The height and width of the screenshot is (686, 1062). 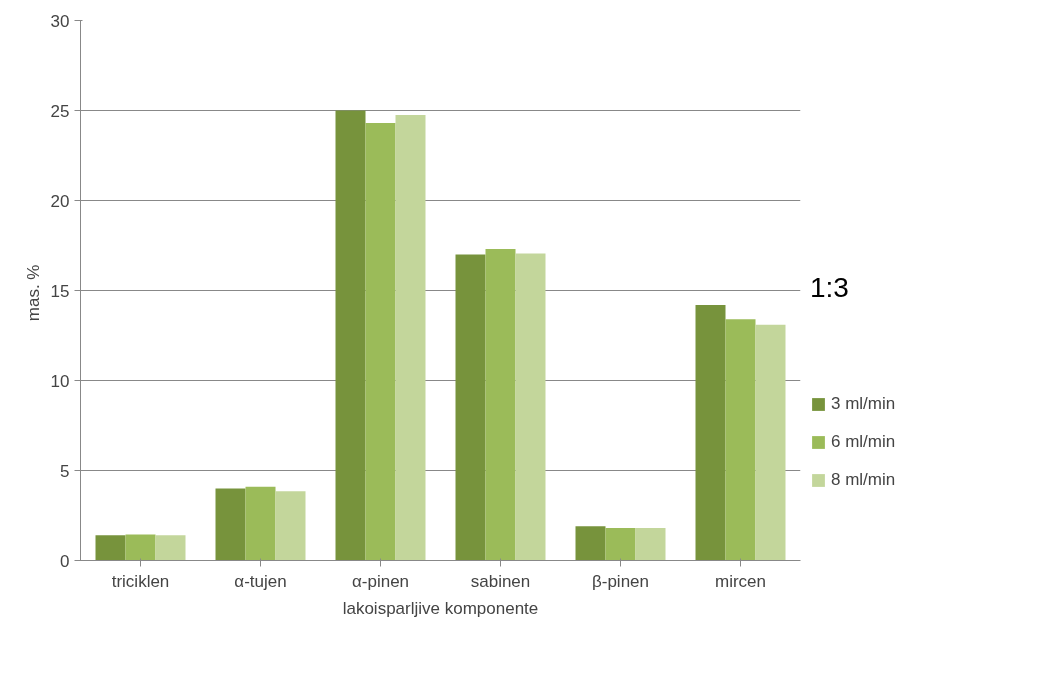 What do you see at coordinates (863, 480) in the screenshot?
I see `legend-label: 8 ml/min` at bounding box center [863, 480].